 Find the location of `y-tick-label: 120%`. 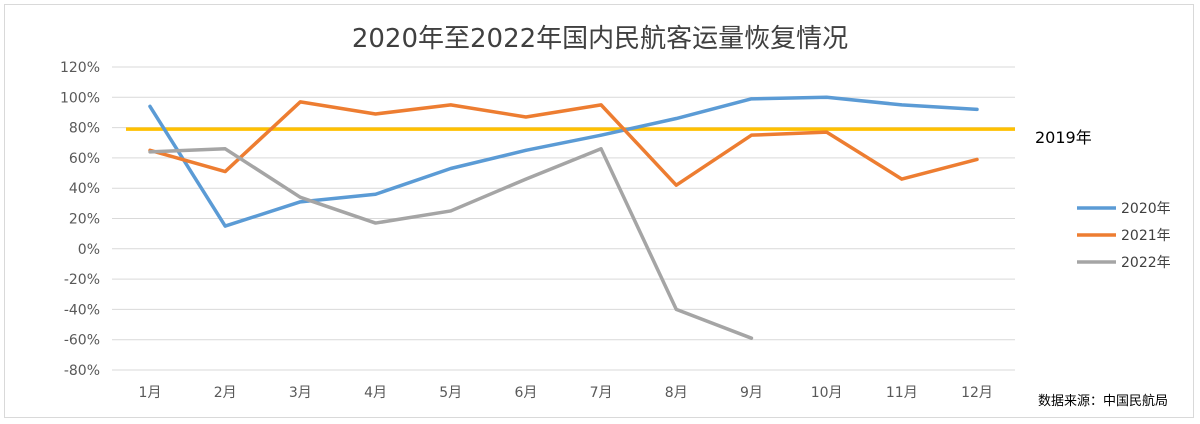

y-tick-label: 120% is located at coordinates (80, 68).